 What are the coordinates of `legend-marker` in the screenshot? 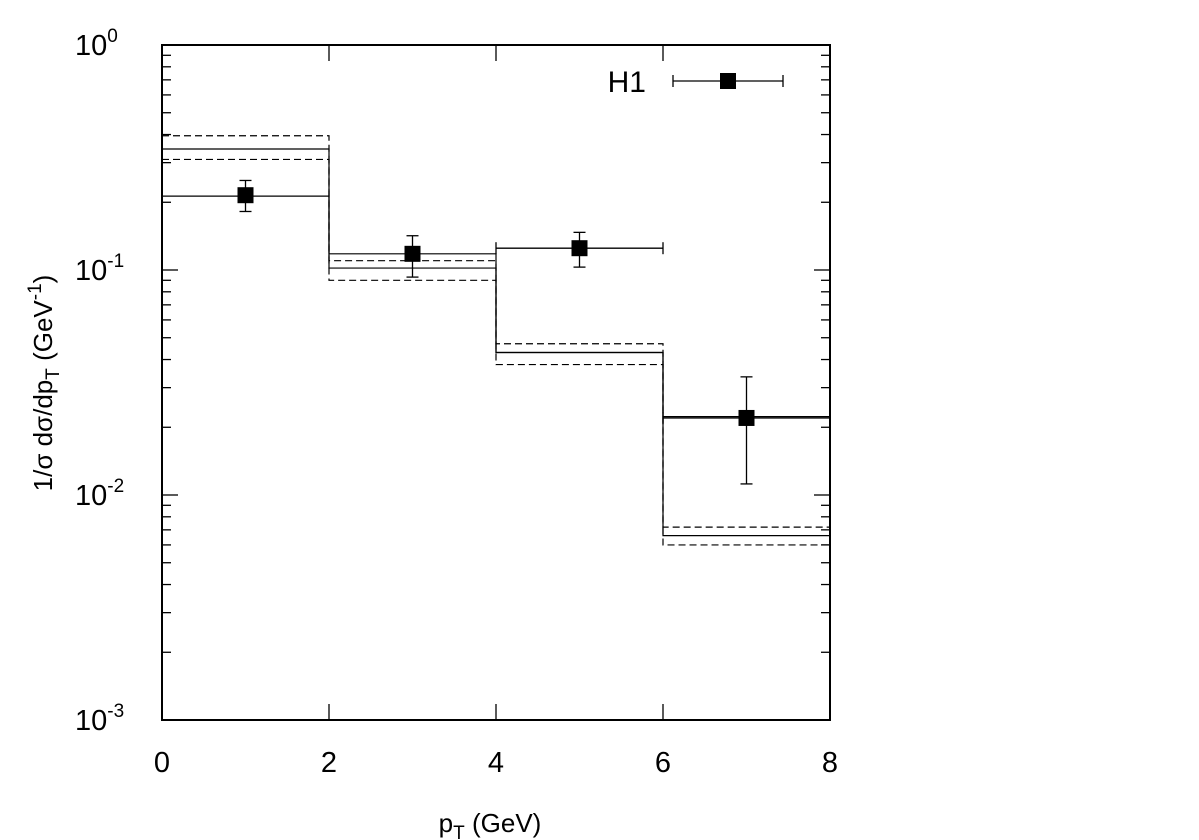 It's located at (728, 81).